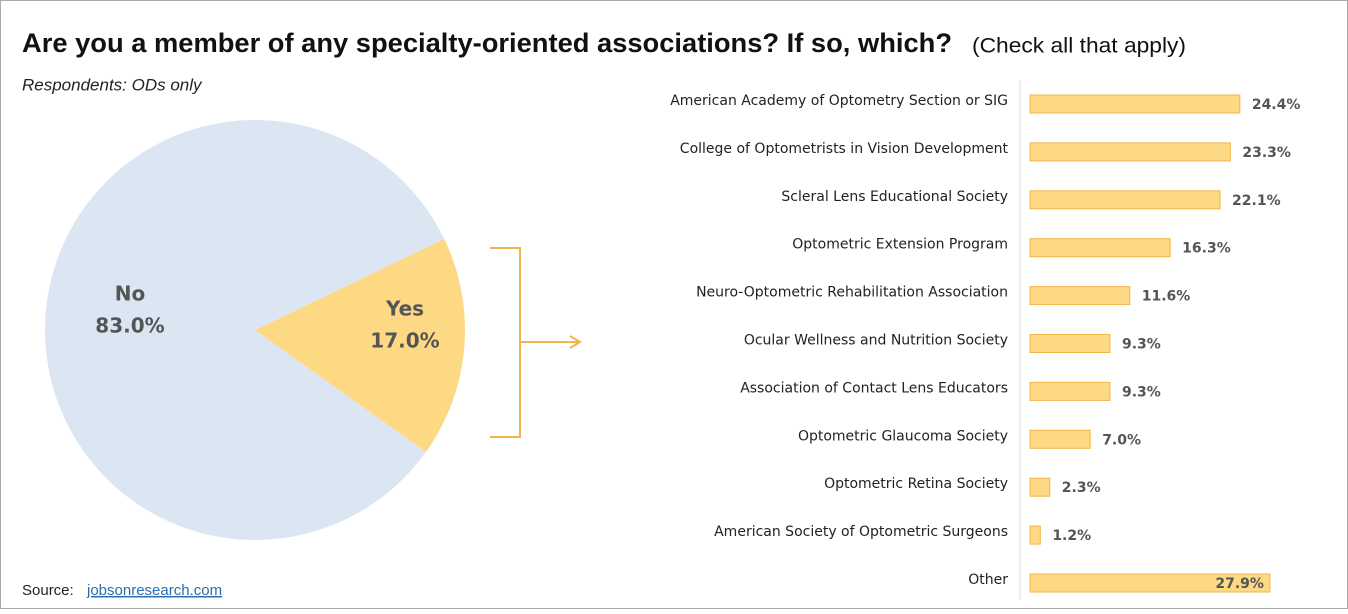 The width and height of the screenshot is (1348, 614). Describe the element at coordinates (130, 294) in the screenshot. I see `slice-label: No` at that location.